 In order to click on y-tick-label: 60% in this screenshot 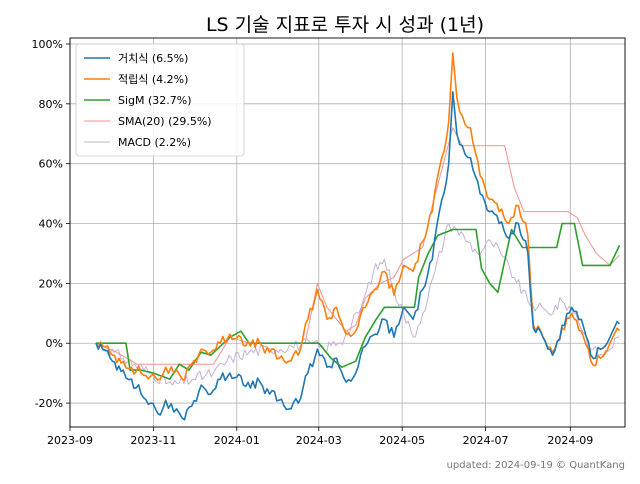, I will do `click(51, 164)`.